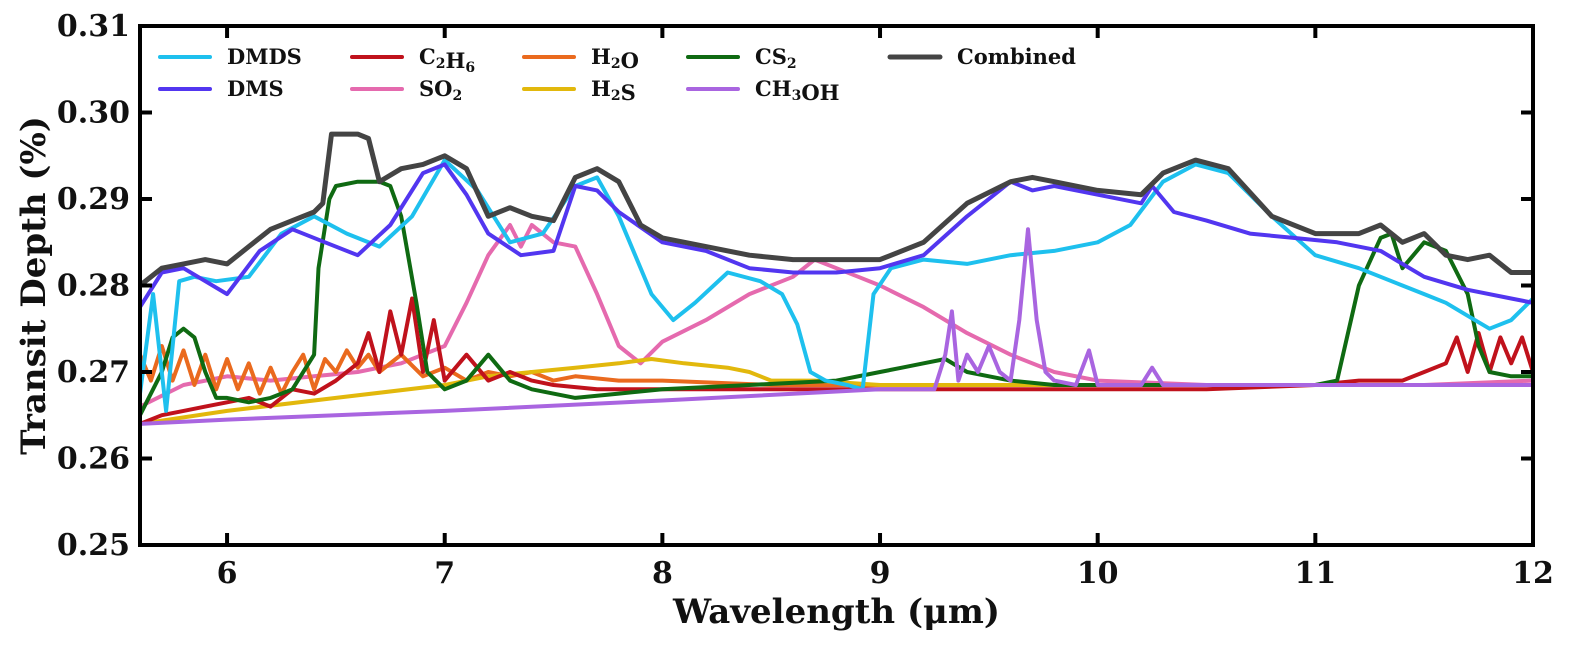 The height and width of the screenshot is (651, 1577). Describe the element at coordinates (1315, 573) in the screenshot. I see `x-tick-label: 11` at that location.